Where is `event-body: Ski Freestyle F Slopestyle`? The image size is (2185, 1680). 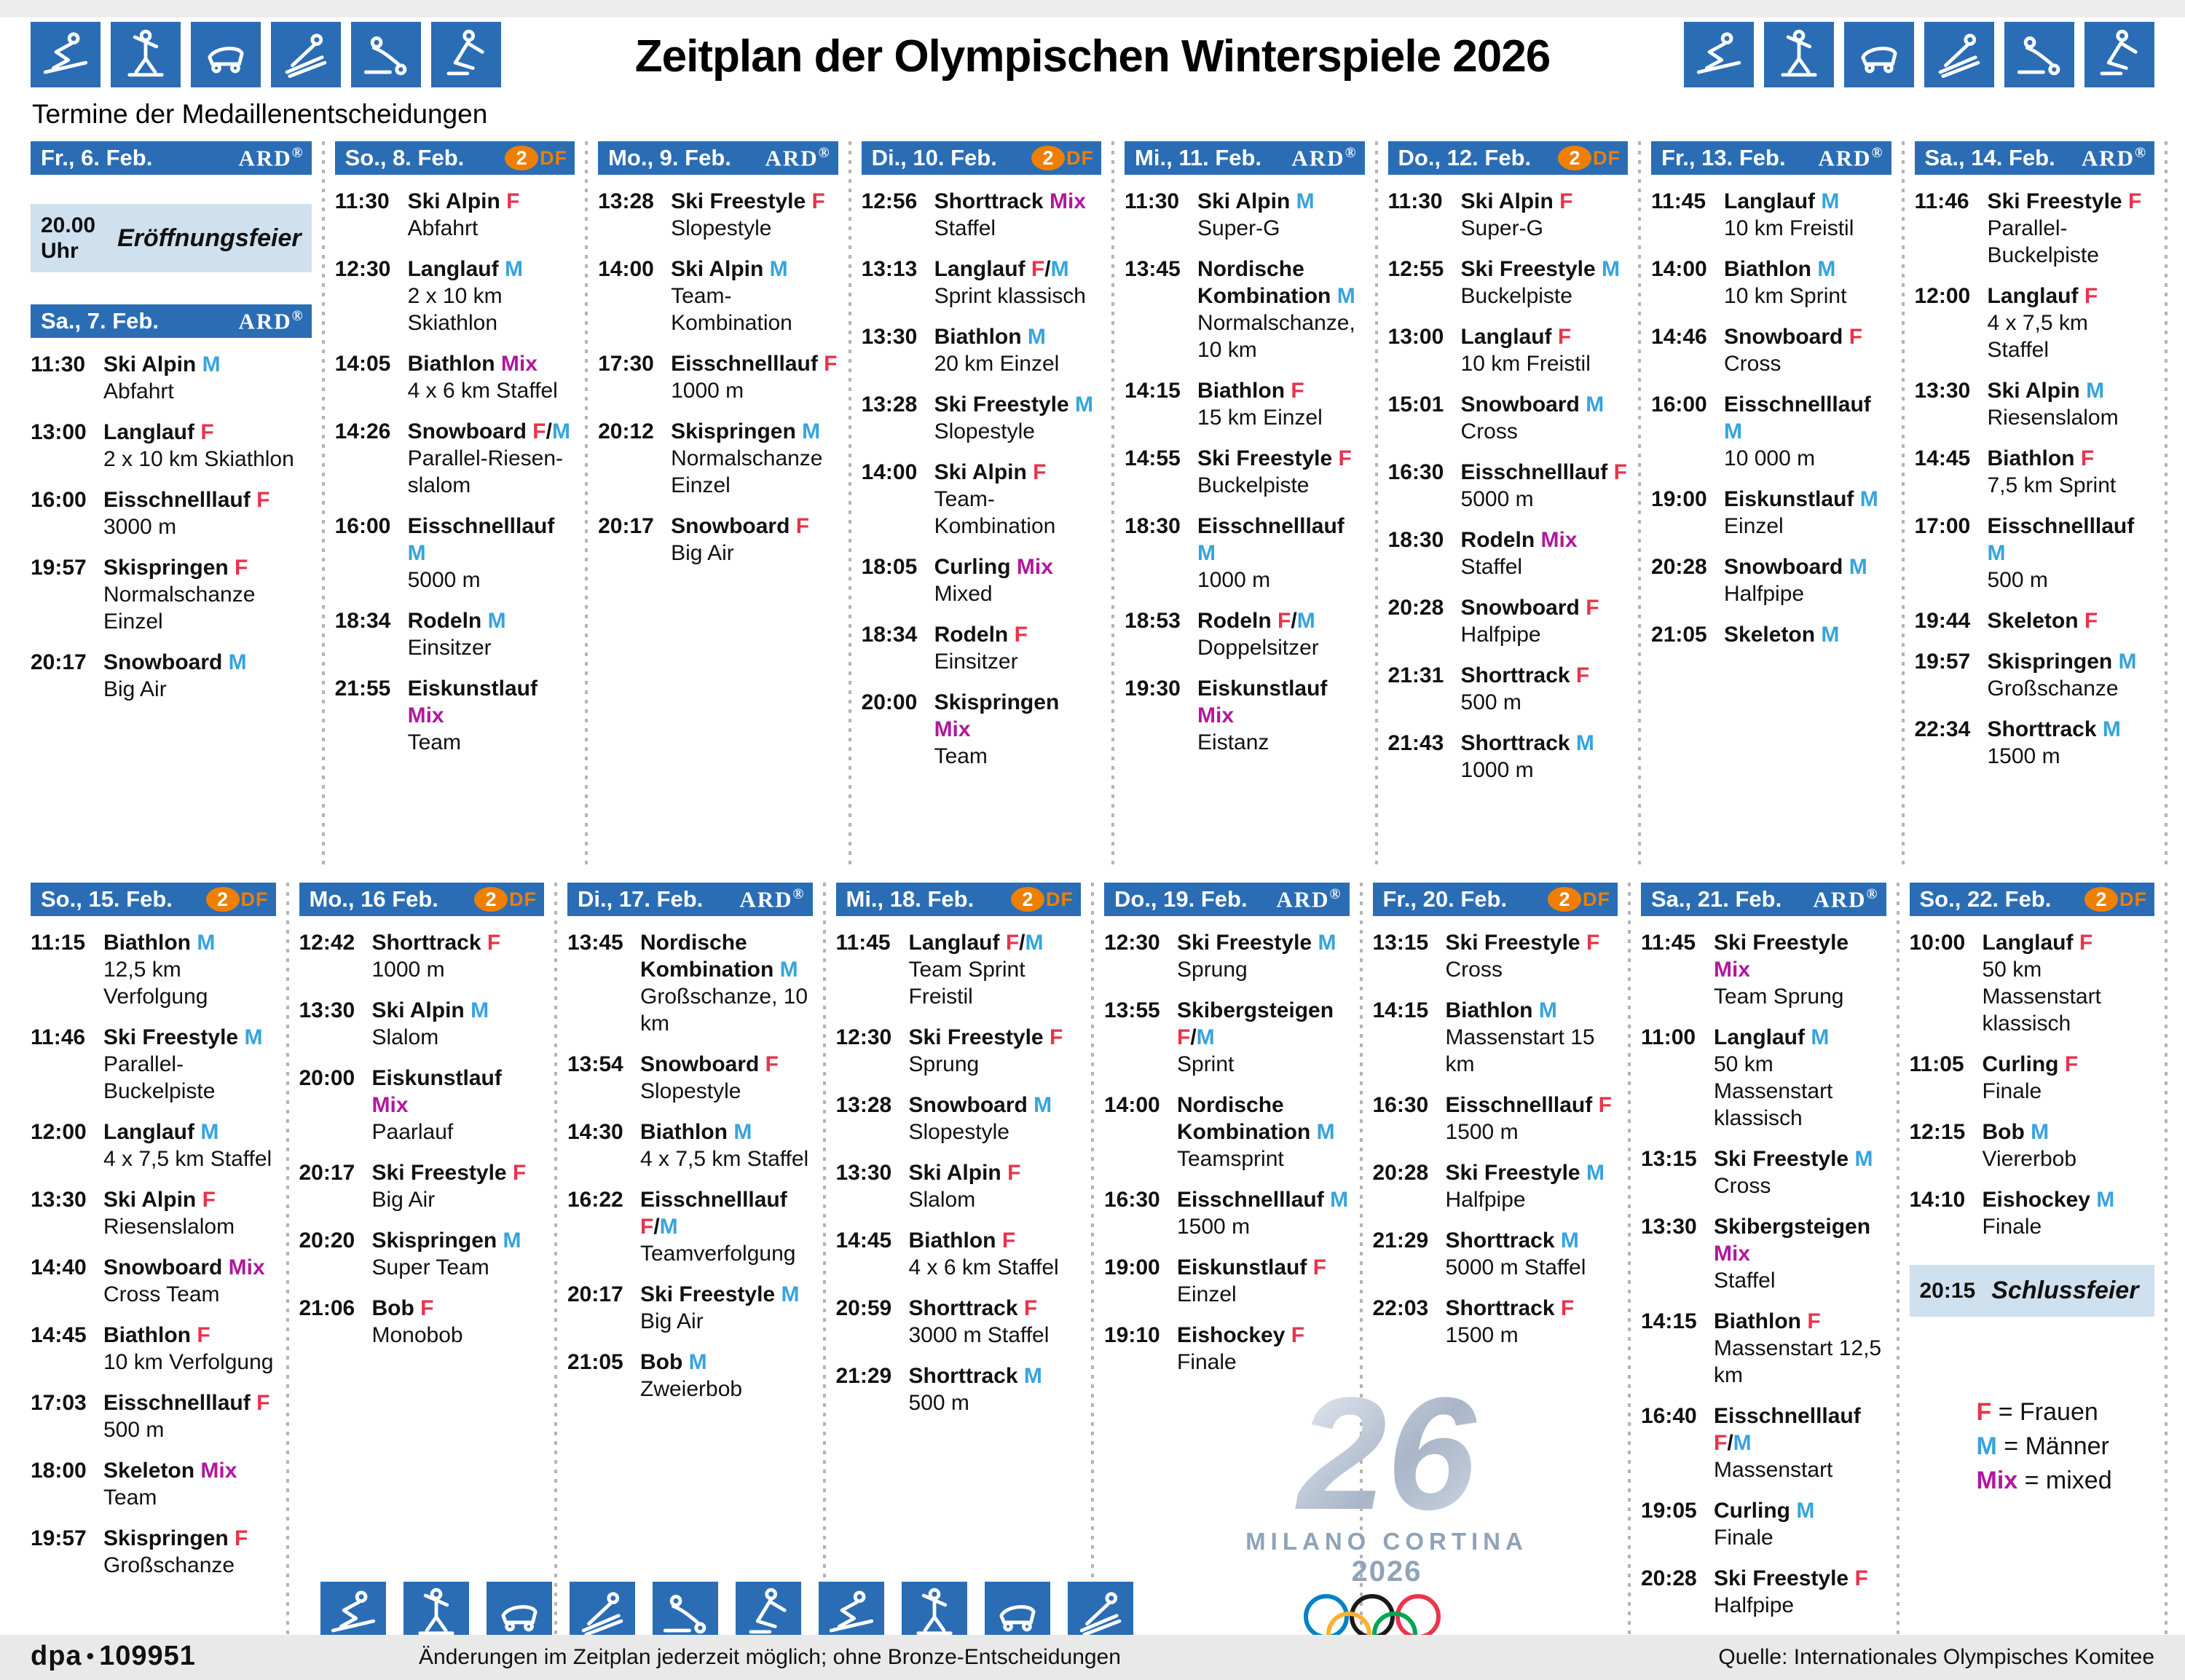 event-body: Ski Freestyle F Slopestyle is located at coordinates (754, 215).